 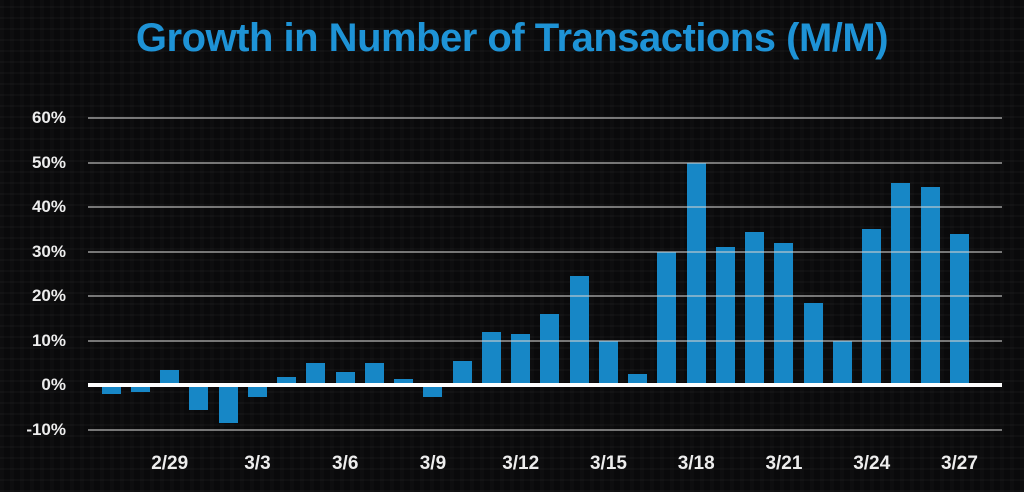 What do you see at coordinates (521, 463) in the screenshot?
I see `x-tick-label-3-12: 3/12` at bounding box center [521, 463].